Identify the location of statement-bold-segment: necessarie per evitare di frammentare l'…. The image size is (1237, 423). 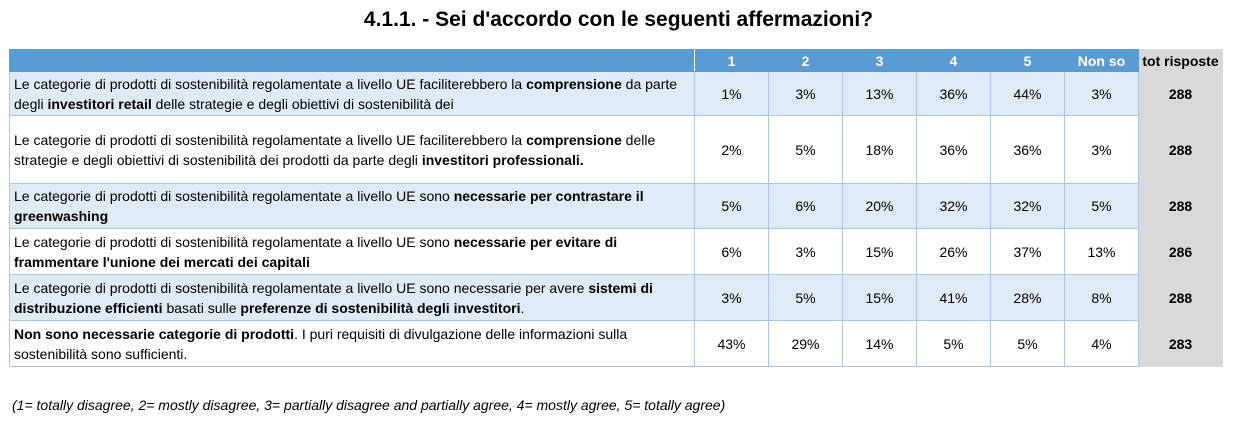
(316, 251).